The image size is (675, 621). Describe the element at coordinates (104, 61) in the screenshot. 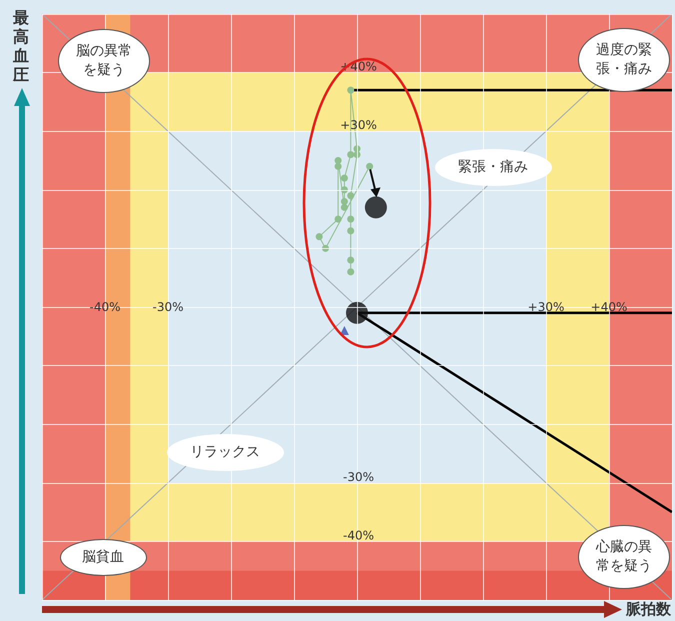

I see `annotation: 脳の異常を疑う` at that location.